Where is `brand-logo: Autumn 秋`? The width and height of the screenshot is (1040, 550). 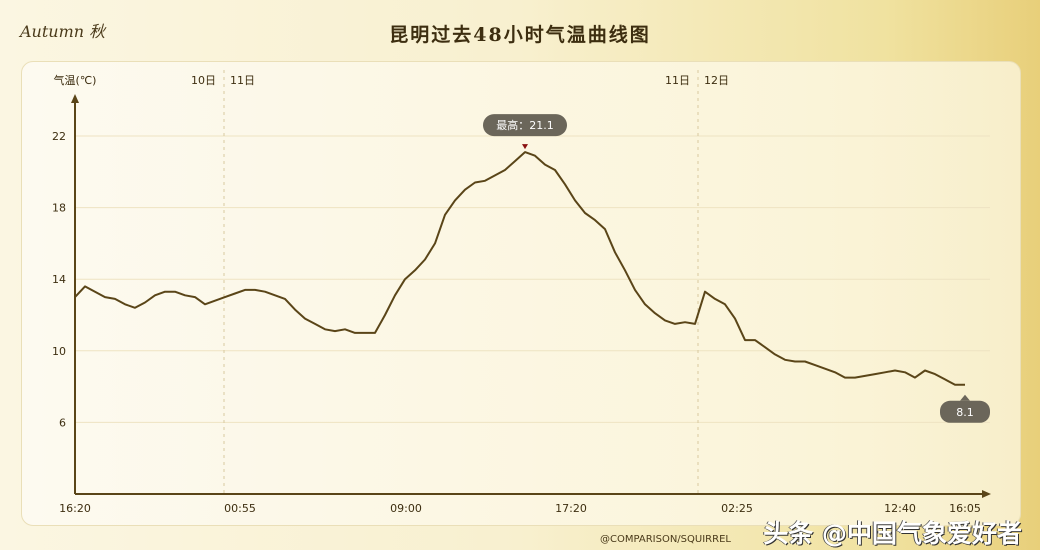 brand-logo: Autumn 秋 is located at coordinates (63, 31).